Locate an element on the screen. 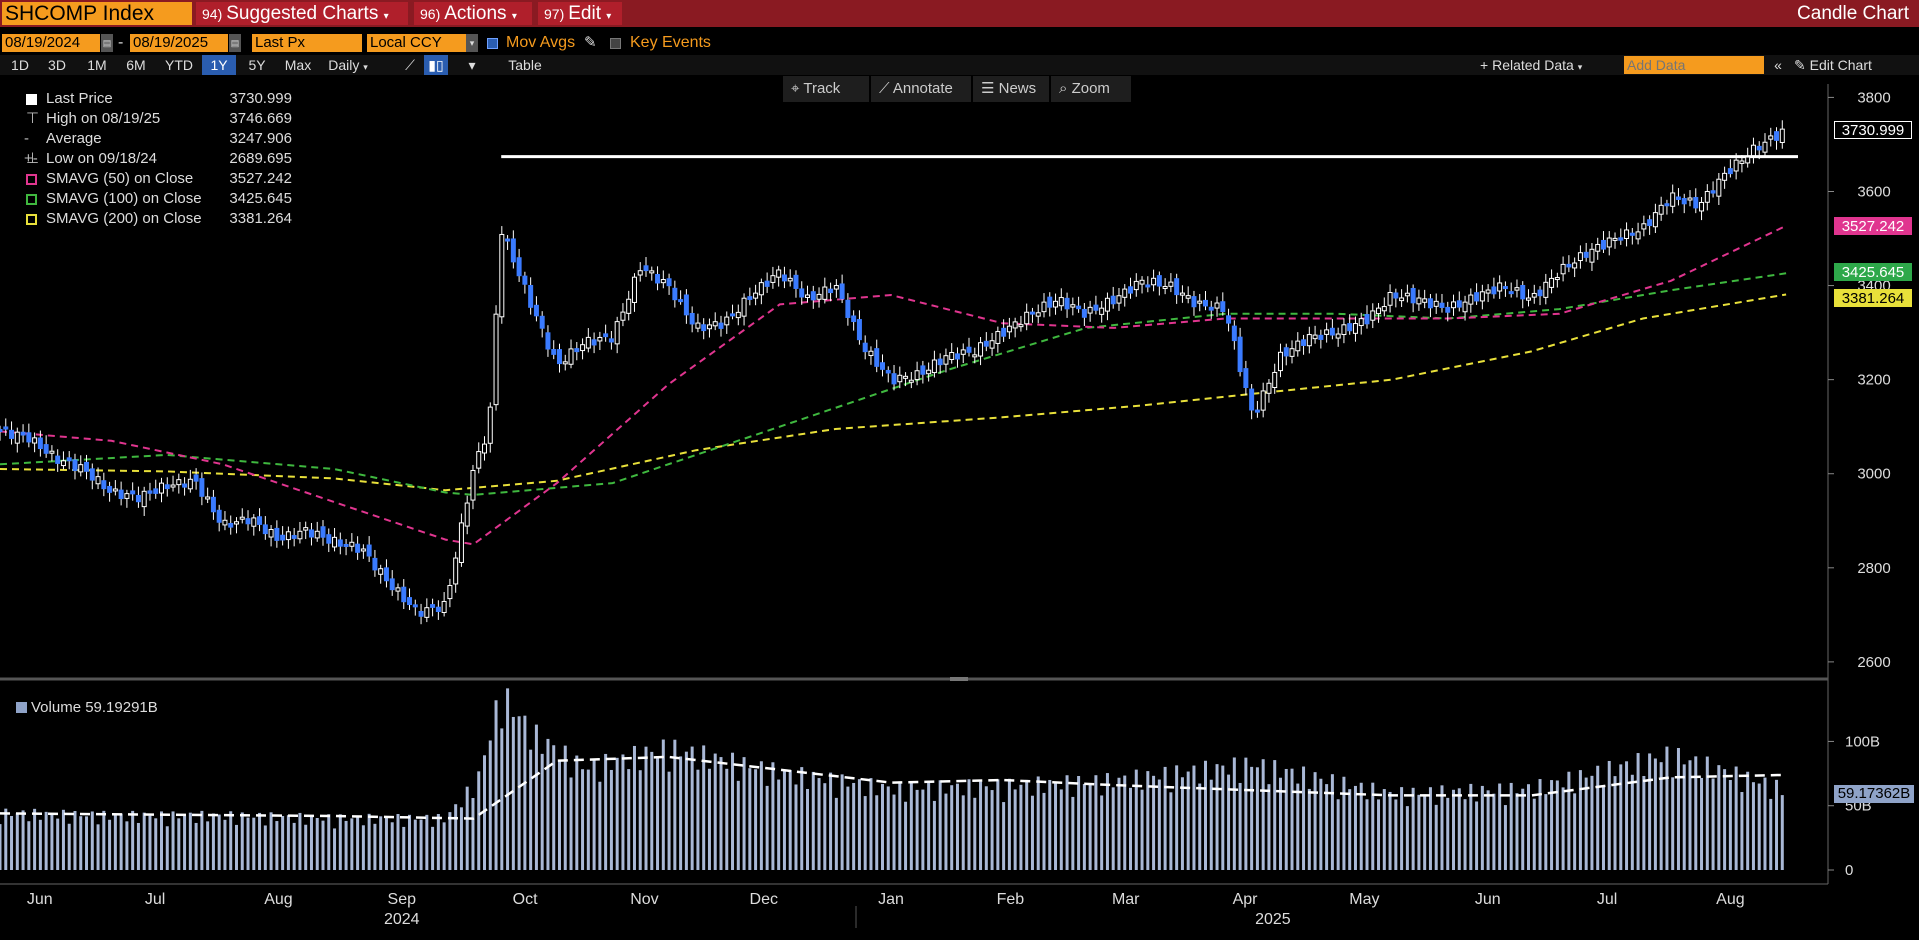 This screenshot has height=940, width=1919. mov-avgs-label: Mov Avgs is located at coordinates (541, 42).